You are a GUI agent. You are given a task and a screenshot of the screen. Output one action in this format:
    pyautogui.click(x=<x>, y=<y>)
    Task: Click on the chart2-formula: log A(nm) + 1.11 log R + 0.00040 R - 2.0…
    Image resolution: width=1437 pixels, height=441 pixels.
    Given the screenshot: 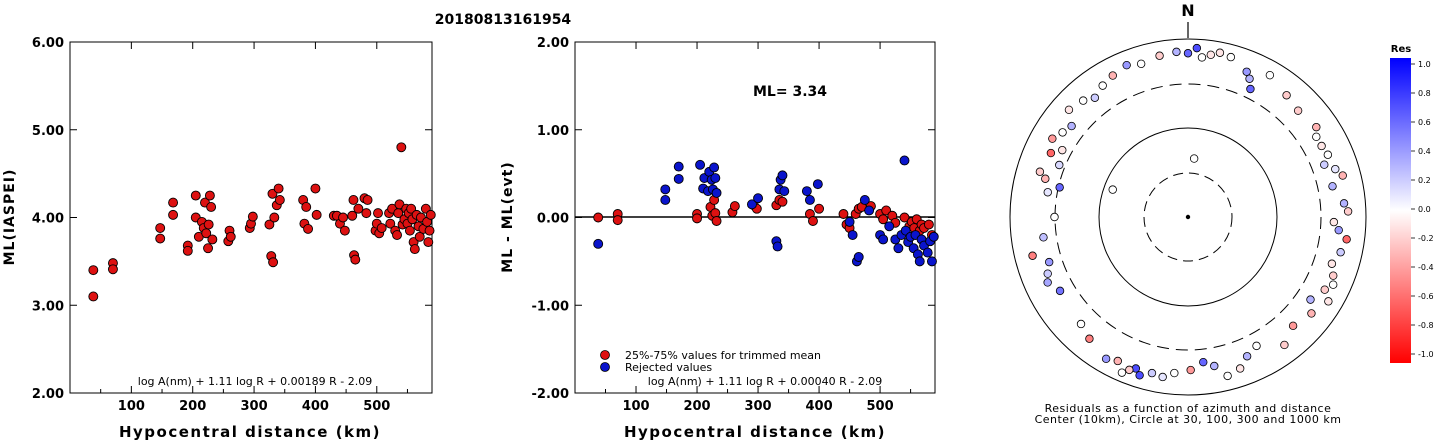 What is the action you would take?
    pyautogui.click(x=765, y=381)
    